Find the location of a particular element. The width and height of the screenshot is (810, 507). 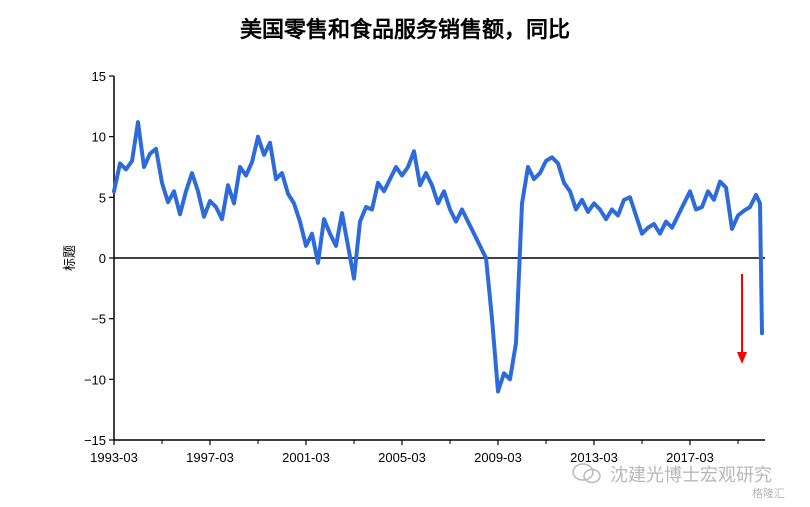

x-tick-label: 1997-03 is located at coordinates (210, 457).